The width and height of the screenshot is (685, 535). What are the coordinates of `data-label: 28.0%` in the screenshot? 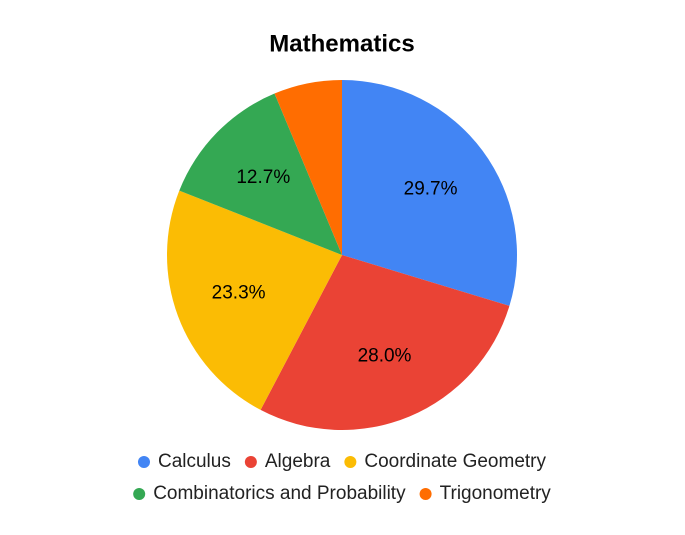 It's located at (385, 356).